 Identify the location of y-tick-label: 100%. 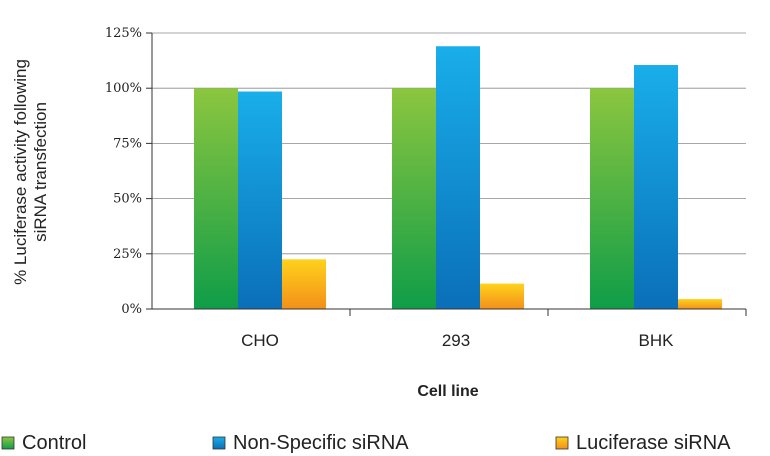
(123, 88).